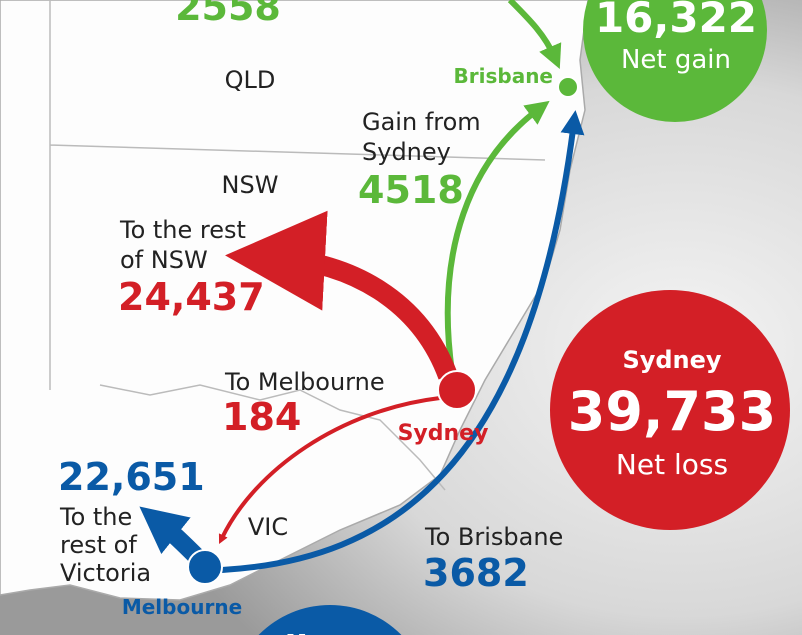  What do you see at coordinates (671, 360) in the screenshot?
I see `summary-title: Sydney` at bounding box center [671, 360].